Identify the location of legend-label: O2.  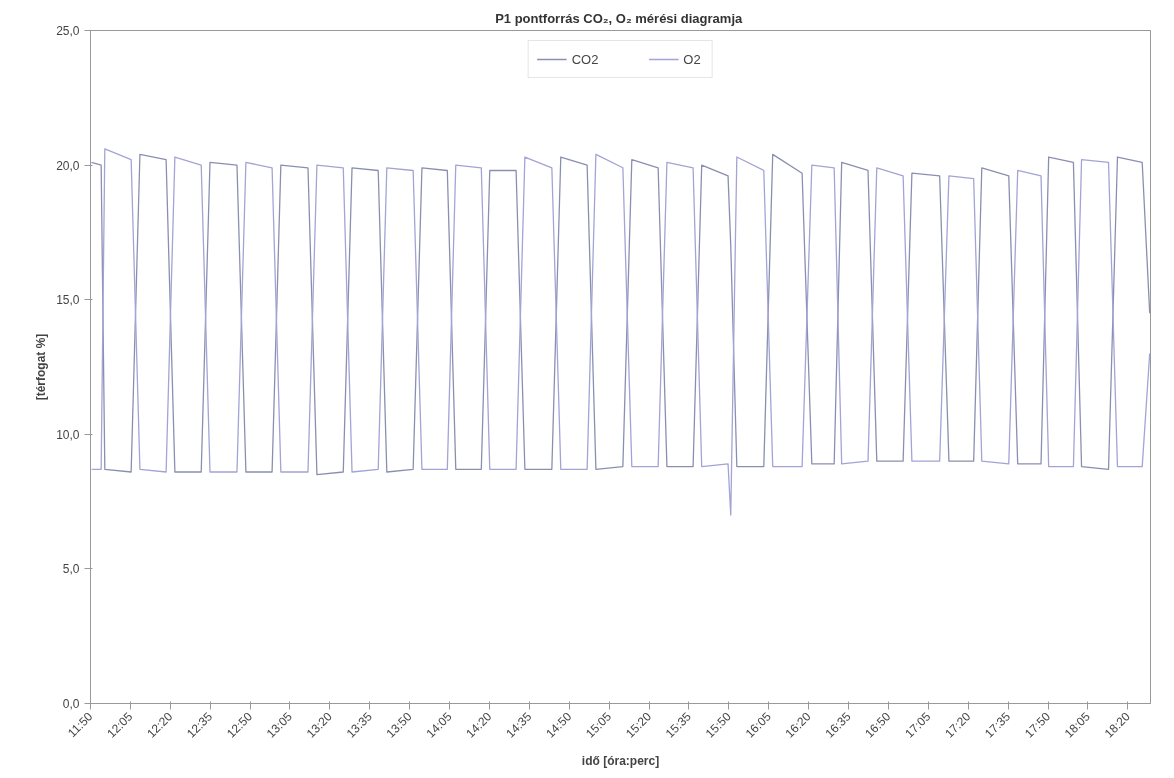
(692, 59).